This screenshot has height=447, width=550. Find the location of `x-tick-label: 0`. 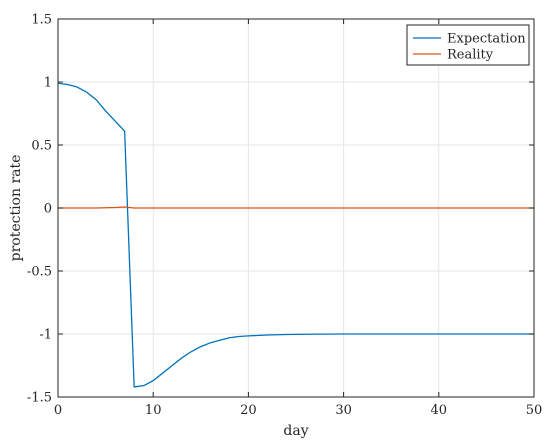

x-tick-label: 0 is located at coordinates (58, 410).